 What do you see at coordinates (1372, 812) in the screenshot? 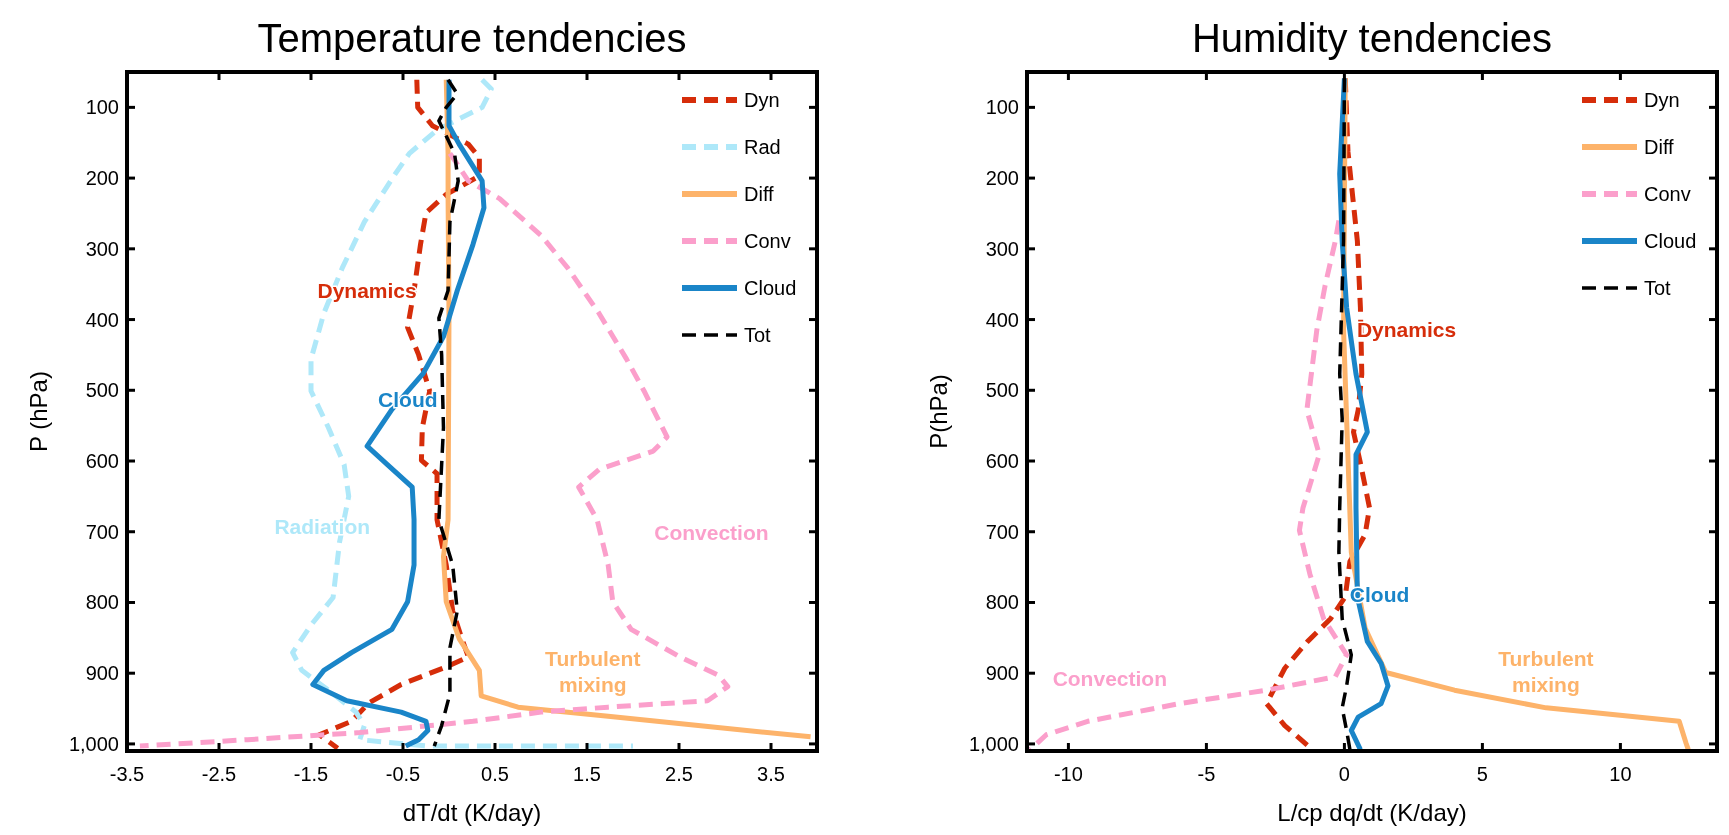
I see `x-axis-title: L/cp dq/dt (K/day)` at bounding box center [1372, 812].